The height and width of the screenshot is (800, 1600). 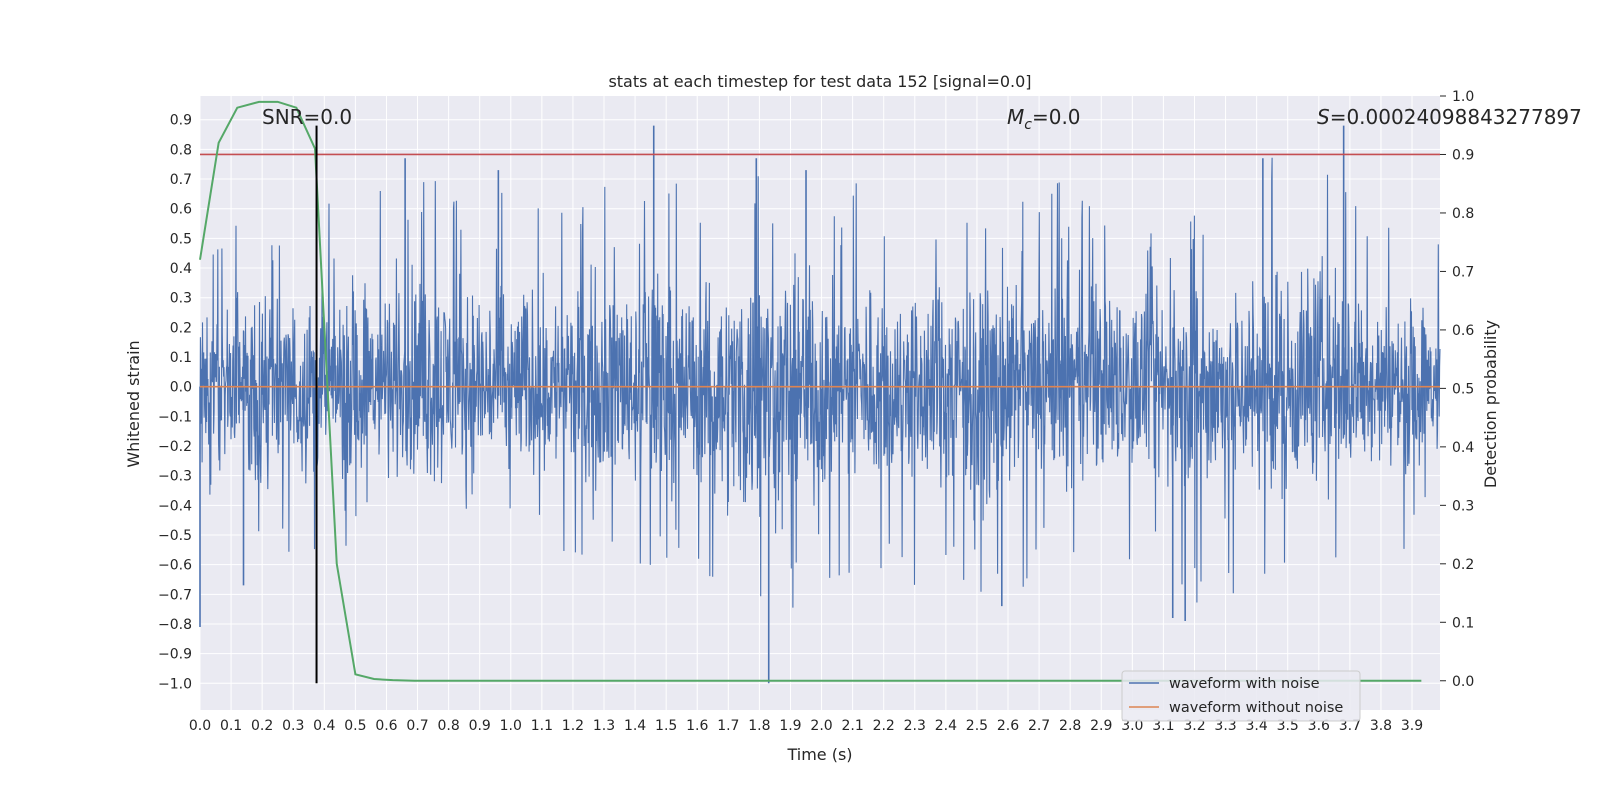 I want to click on y-tick-label: 0.1, so click(x=181, y=358).